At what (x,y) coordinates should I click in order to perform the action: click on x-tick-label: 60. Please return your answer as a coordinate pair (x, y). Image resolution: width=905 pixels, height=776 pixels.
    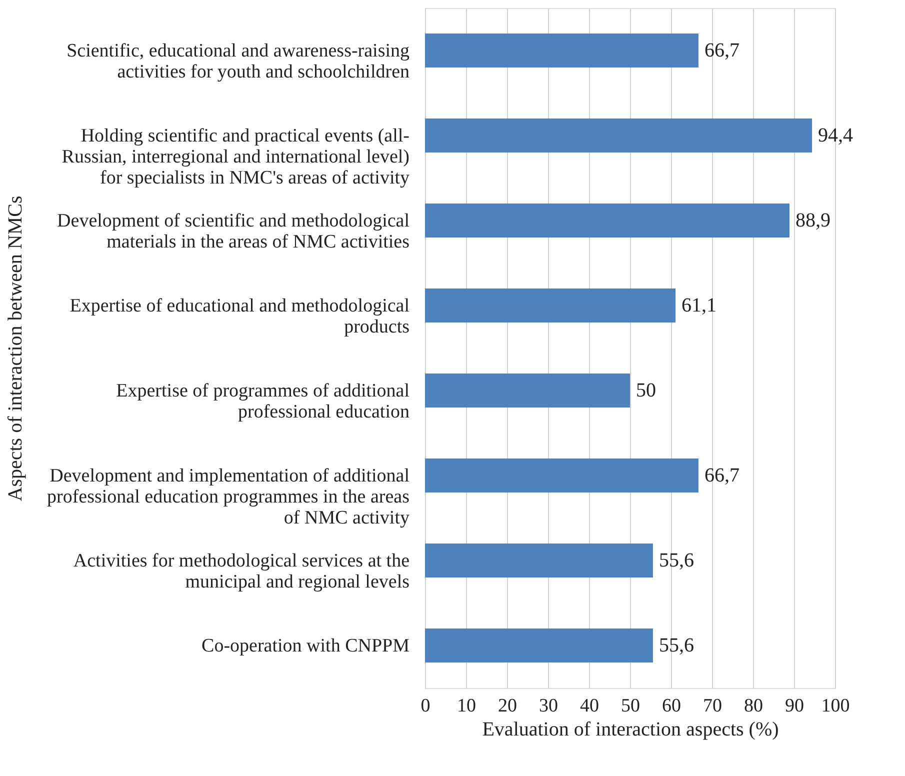
    Looking at the image, I should click on (671, 706).